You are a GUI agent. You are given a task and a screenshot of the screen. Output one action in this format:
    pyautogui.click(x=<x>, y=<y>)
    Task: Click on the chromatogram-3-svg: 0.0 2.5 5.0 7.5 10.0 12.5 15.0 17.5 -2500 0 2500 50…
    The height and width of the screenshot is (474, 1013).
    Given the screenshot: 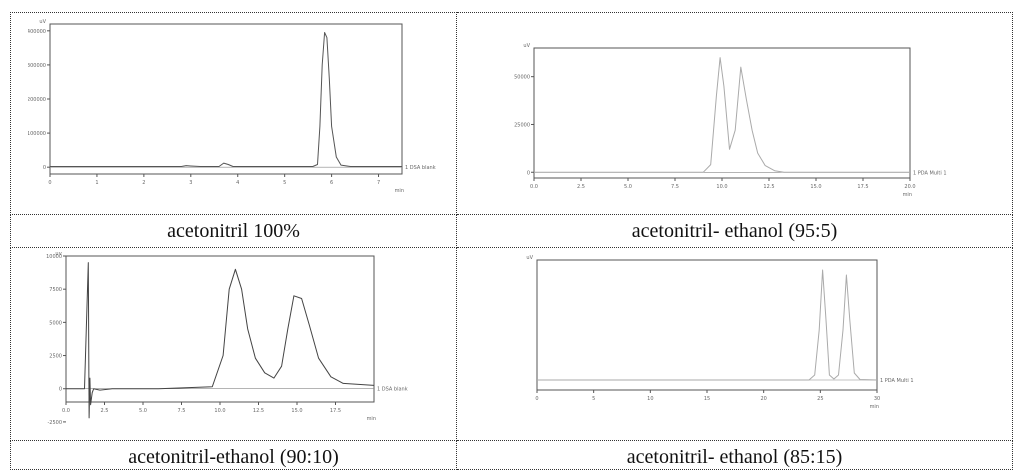 What is the action you would take?
    pyautogui.click(x=227, y=339)
    